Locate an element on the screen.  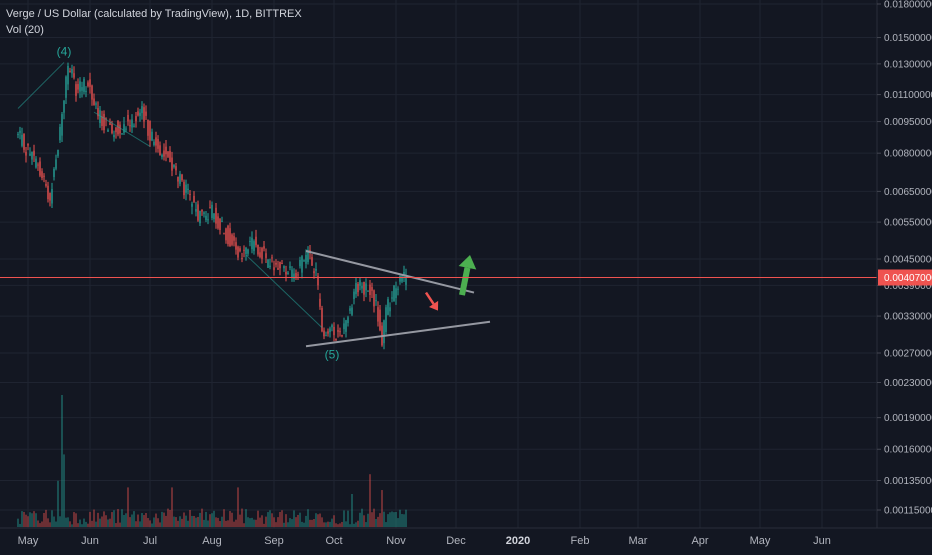
price-tick-label: 0.01800000 is located at coordinates (908, 5).